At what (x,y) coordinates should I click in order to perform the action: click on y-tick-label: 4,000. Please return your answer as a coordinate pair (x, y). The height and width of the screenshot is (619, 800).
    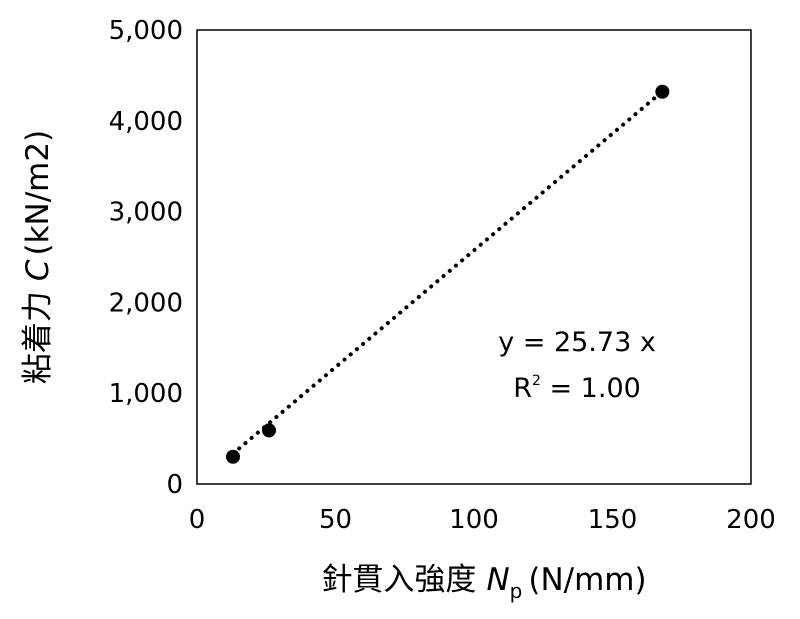
    Looking at the image, I should click on (146, 122).